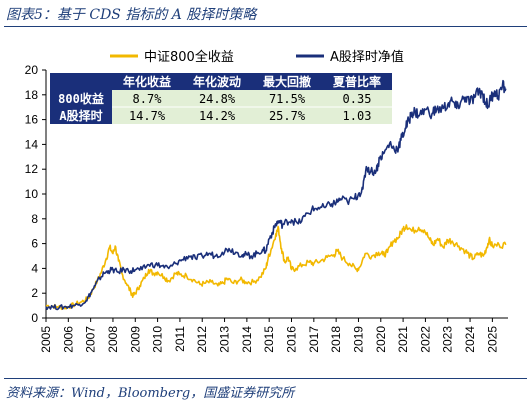 Image resolution: width=531 pixels, height=406 pixels. I want to click on legend-entry: 中证800全收益, so click(189, 57).